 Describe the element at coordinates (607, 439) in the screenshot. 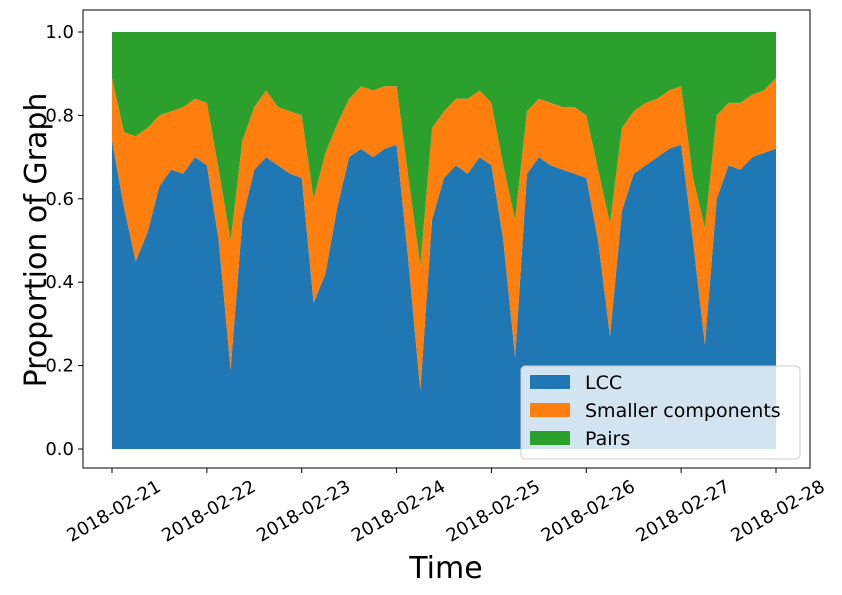

I see `legend-label: Pairs` at that location.